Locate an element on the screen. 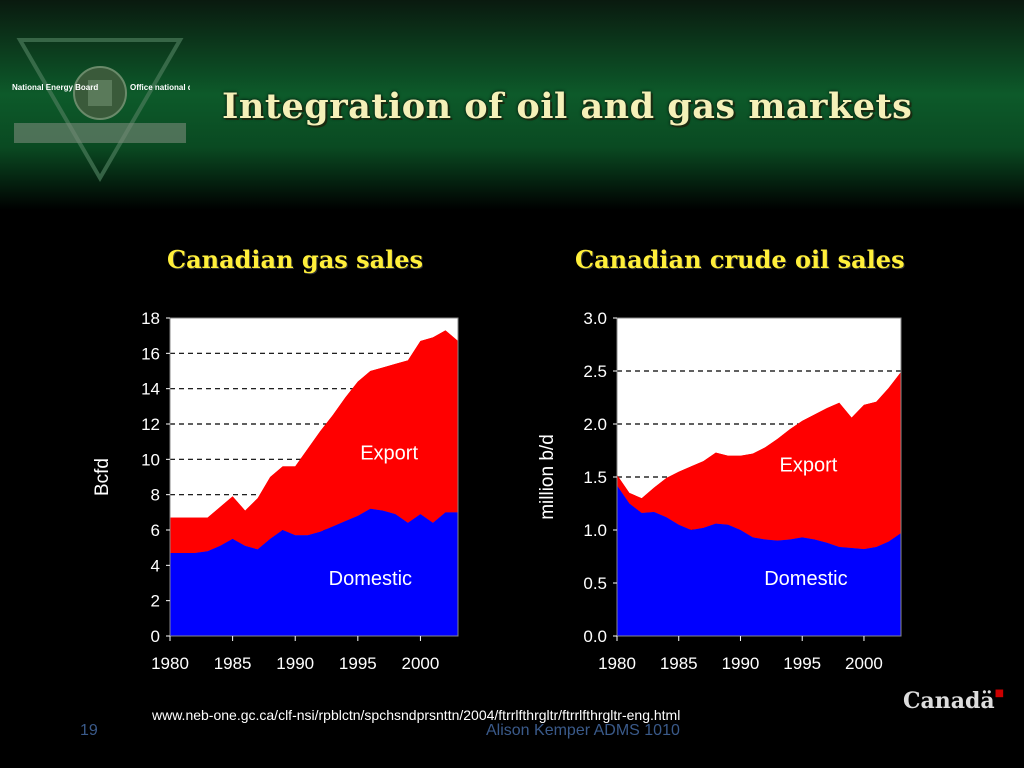 The height and width of the screenshot is (768, 1024). y-tick-label: 2.0 is located at coordinates (595, 424).